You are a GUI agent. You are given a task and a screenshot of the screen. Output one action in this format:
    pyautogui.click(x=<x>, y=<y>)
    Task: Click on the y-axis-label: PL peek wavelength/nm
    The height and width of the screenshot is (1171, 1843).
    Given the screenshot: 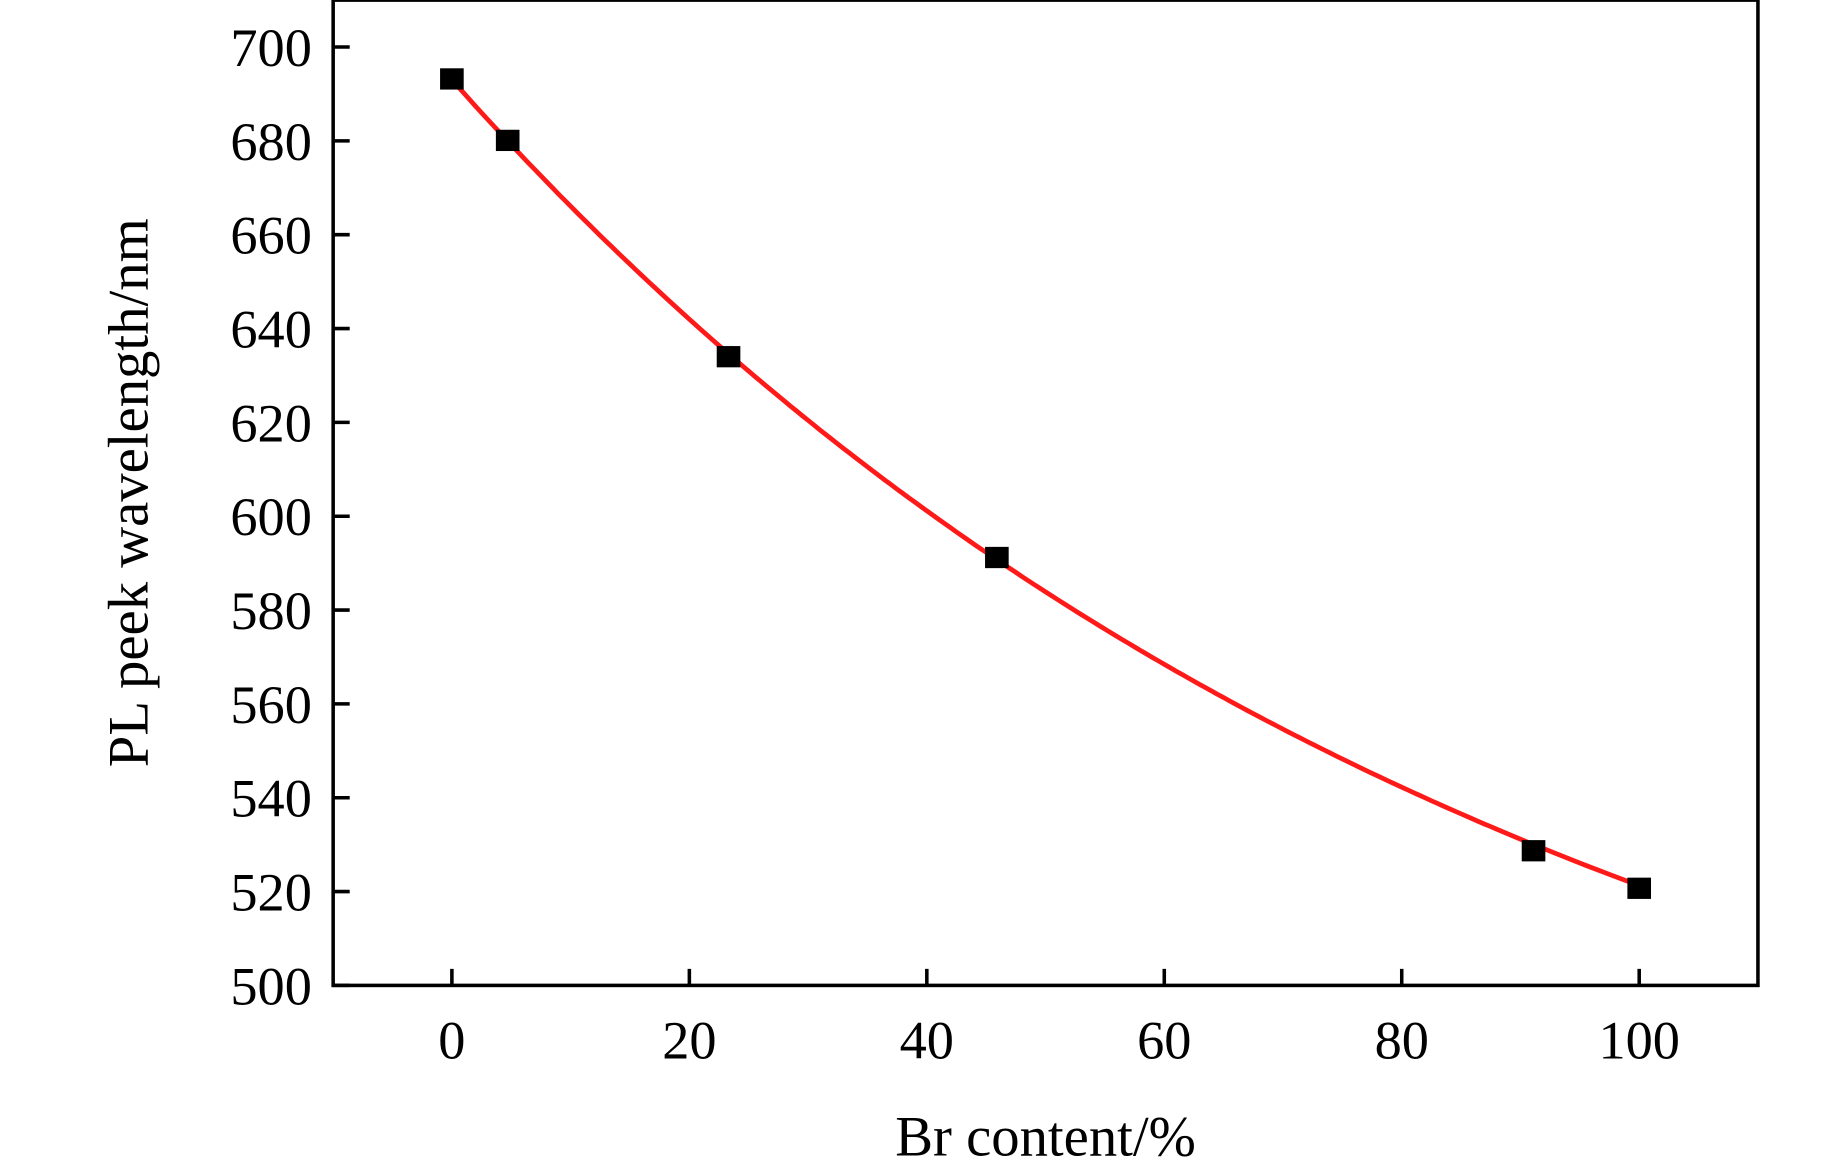 What is the action you would take?
    pyautogui.click(x=129, y=492)
    